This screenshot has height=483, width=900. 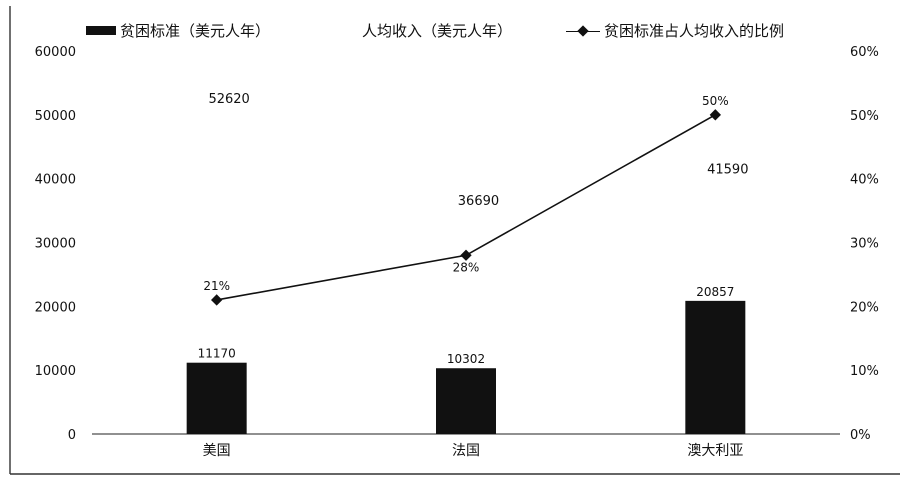 I want to click on income-data-label: 41590, so click(x=727, y=170).